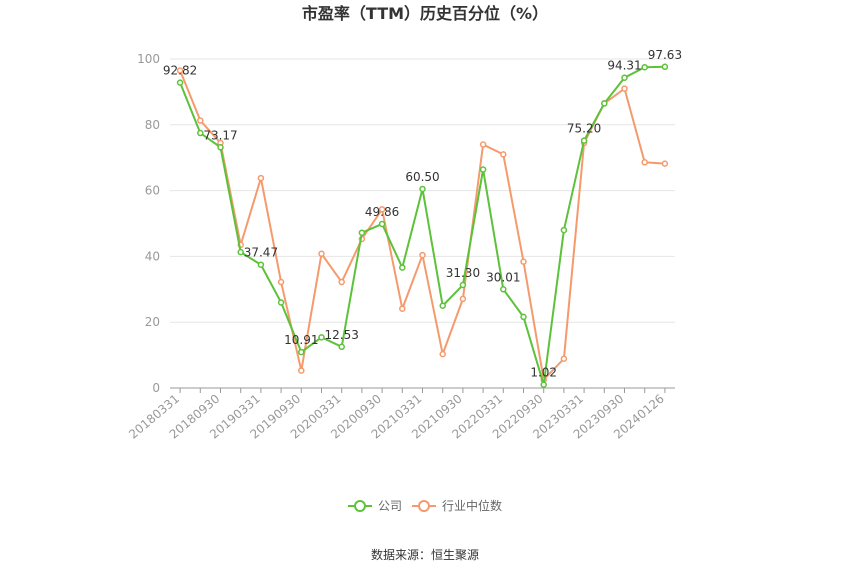  I want to click on data-label: 75.20, so click(584, 129).